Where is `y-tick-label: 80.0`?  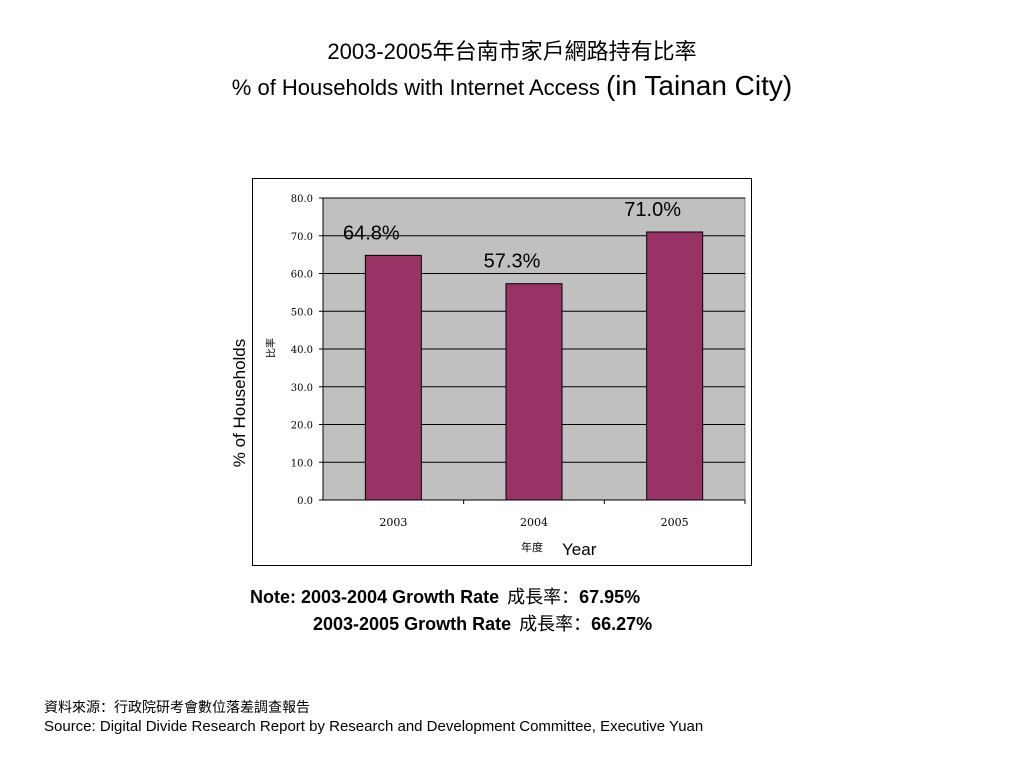 y-tick-label: 80.0 is located at coordinates (302, 199).